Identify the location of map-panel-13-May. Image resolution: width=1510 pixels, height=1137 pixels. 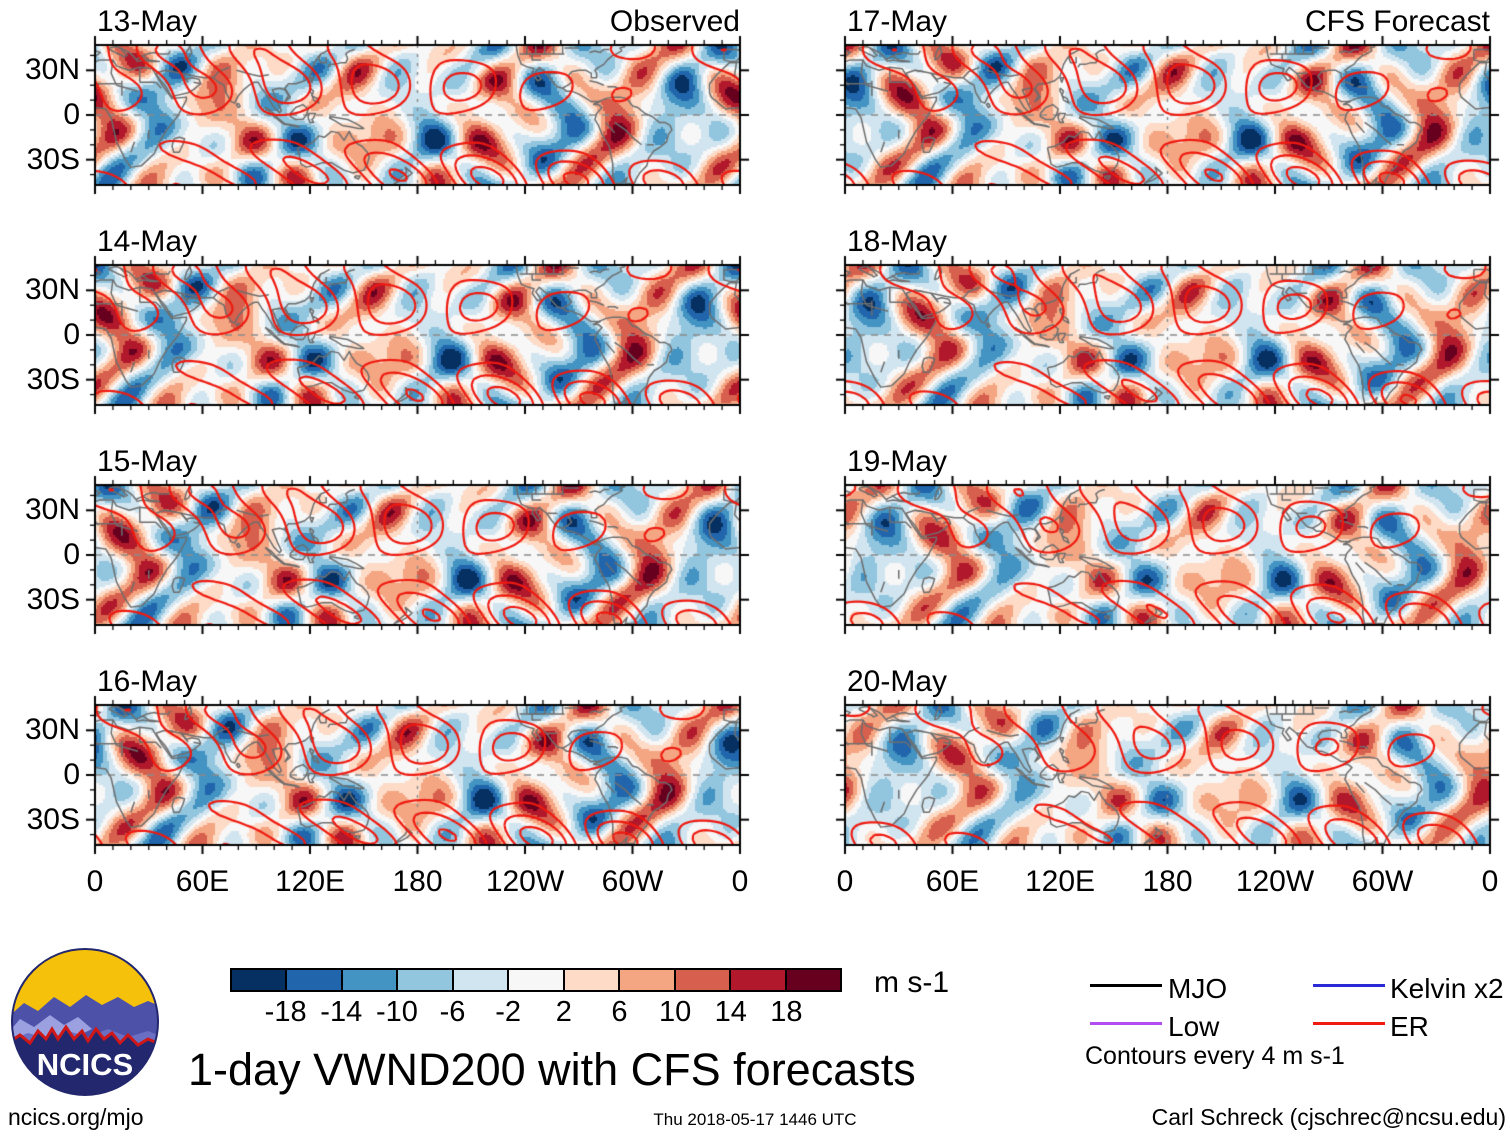
(417, 115).